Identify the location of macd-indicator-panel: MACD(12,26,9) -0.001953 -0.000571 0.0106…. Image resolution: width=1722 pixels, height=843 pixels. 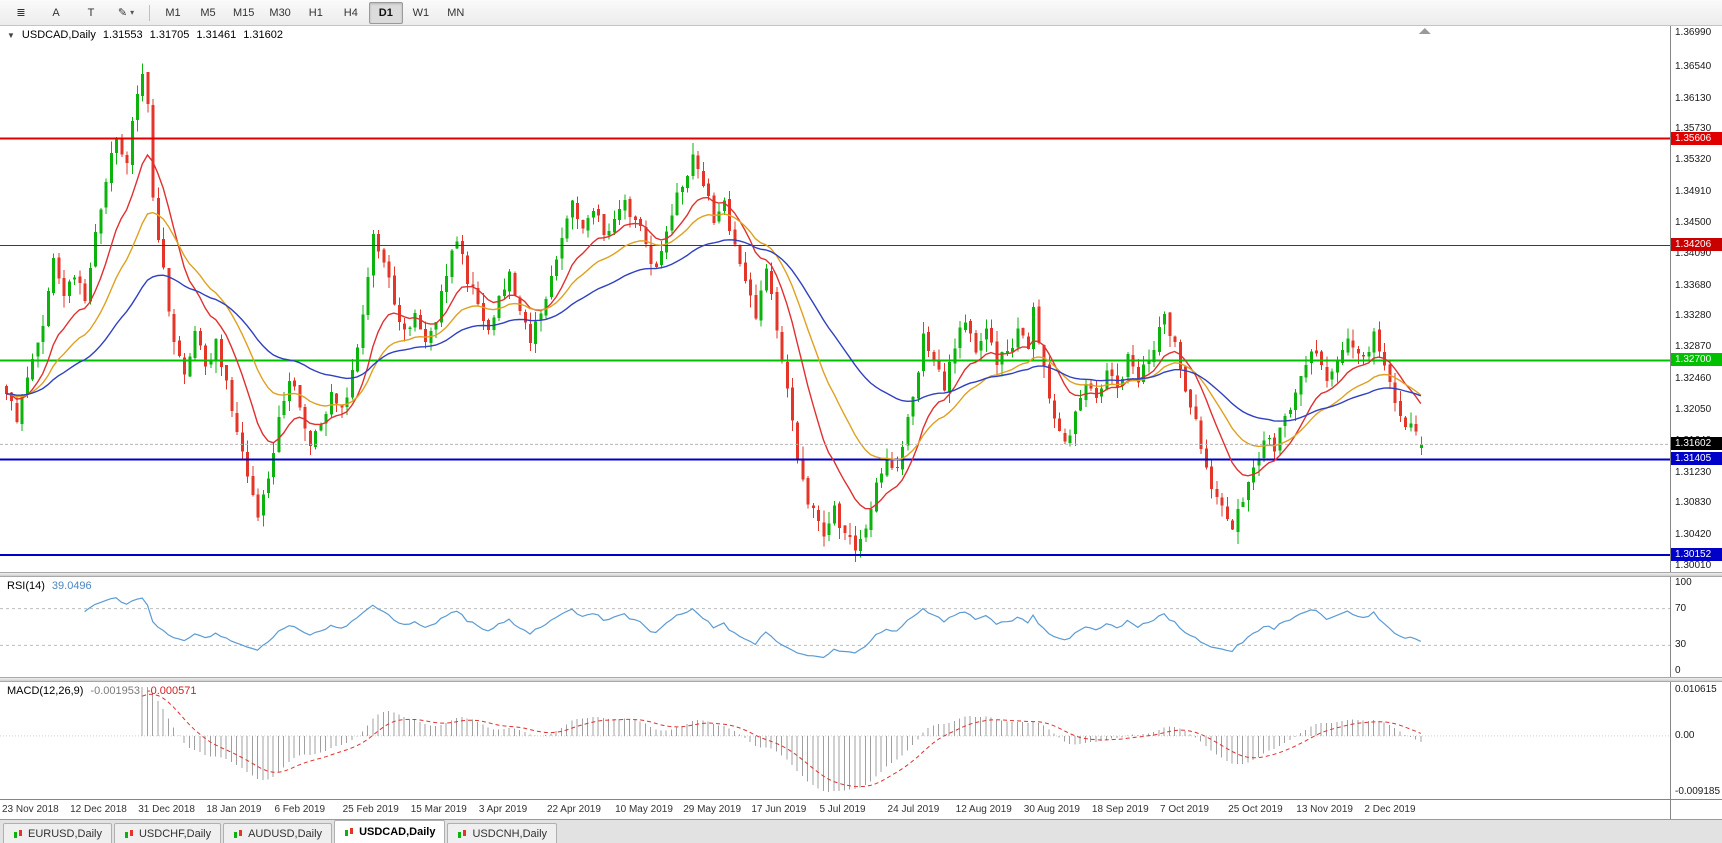
(861, 740).